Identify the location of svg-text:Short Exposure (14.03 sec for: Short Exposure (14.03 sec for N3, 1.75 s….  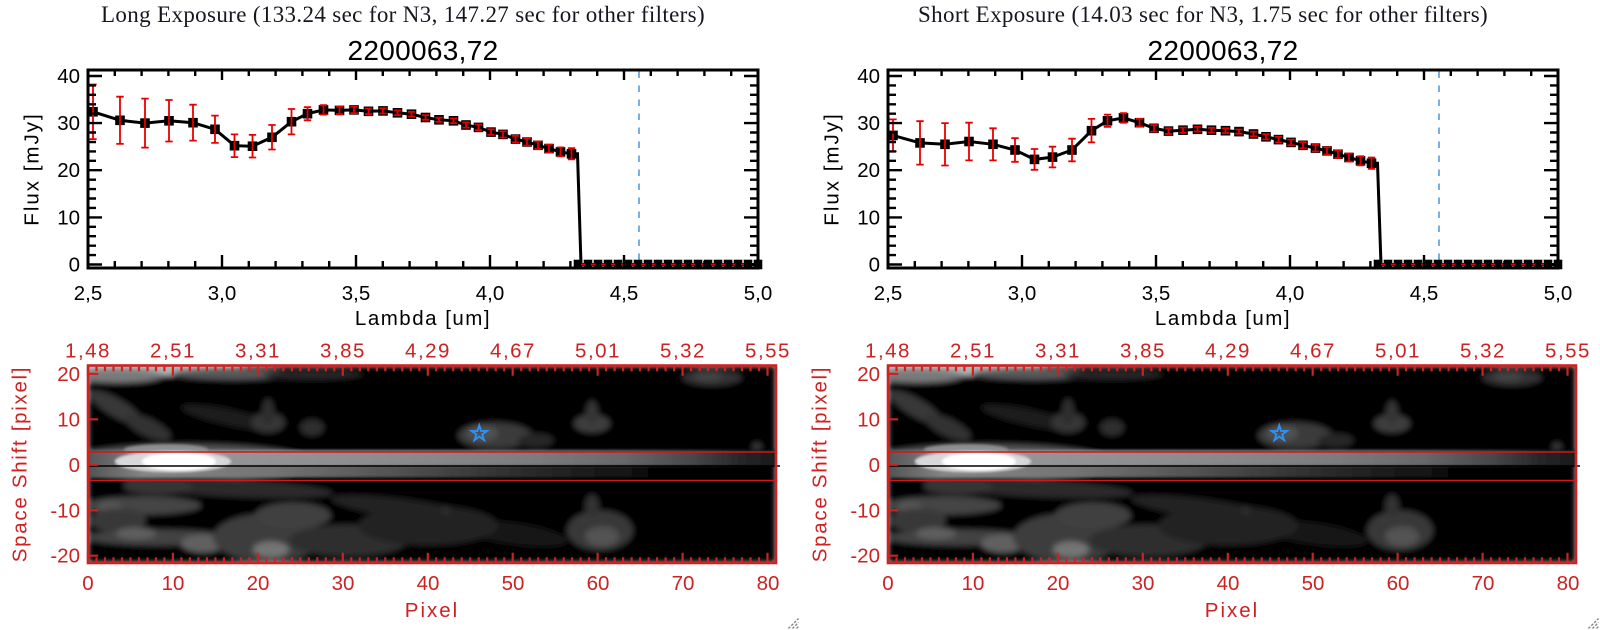
(1203, 14).